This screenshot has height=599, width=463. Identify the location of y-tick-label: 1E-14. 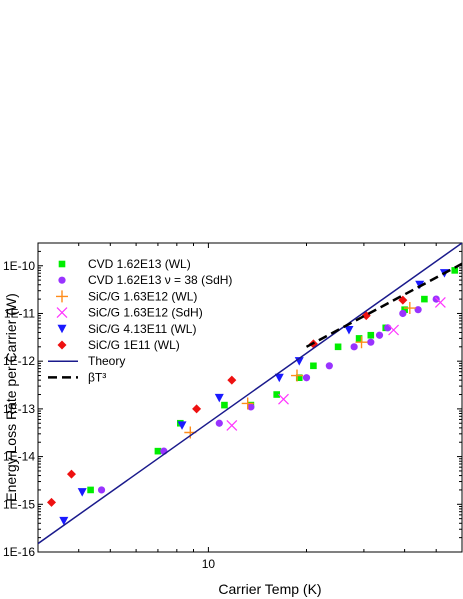
(19, 457).